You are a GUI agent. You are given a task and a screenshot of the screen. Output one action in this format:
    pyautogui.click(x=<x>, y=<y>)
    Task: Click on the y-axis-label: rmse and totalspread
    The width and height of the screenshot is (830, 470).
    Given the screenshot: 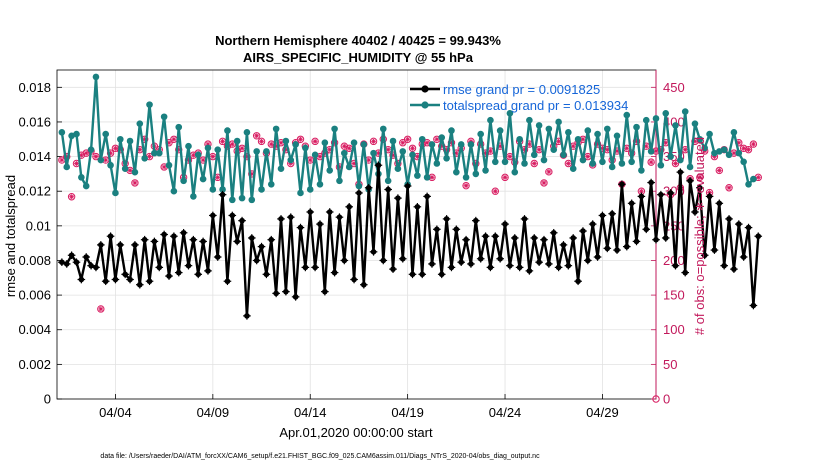 What is the action you would take?
    pyautogui.click(x=10, y=236)
    